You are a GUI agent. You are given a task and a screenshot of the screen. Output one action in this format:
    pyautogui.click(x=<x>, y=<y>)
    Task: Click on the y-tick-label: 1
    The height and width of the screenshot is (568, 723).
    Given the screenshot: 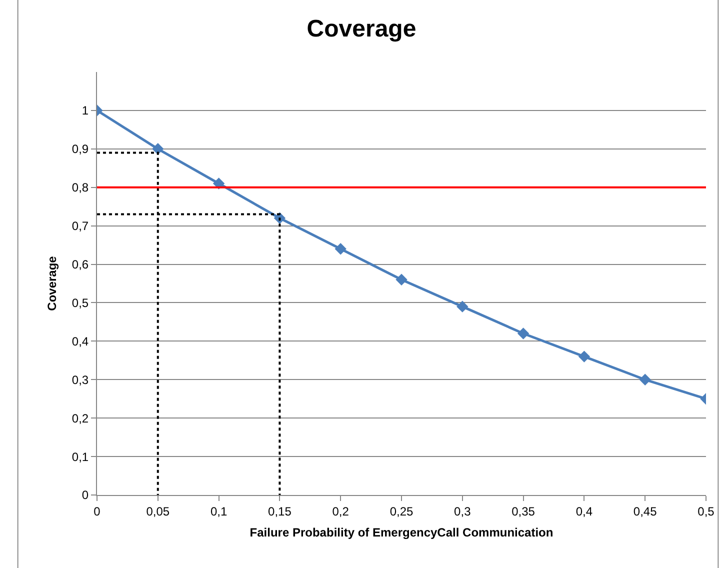 What is the action you would take?
    pyautogui.click(x=85, y=111)
    